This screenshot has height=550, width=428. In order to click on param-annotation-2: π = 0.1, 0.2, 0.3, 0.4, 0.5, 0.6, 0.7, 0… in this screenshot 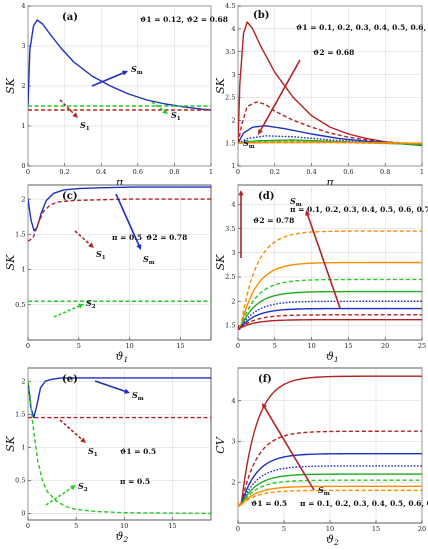, I will do `click(364, 503)`.